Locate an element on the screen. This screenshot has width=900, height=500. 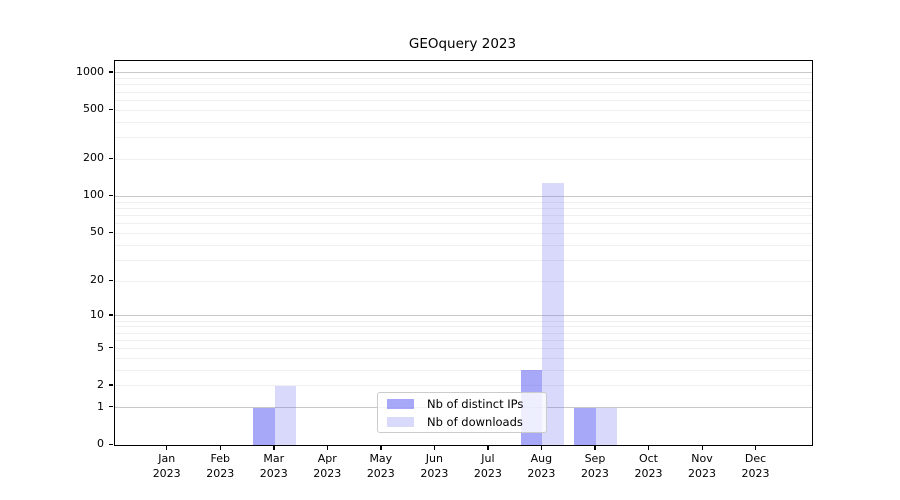
y-tick-label: 1 is located at coordinates (100, 406).